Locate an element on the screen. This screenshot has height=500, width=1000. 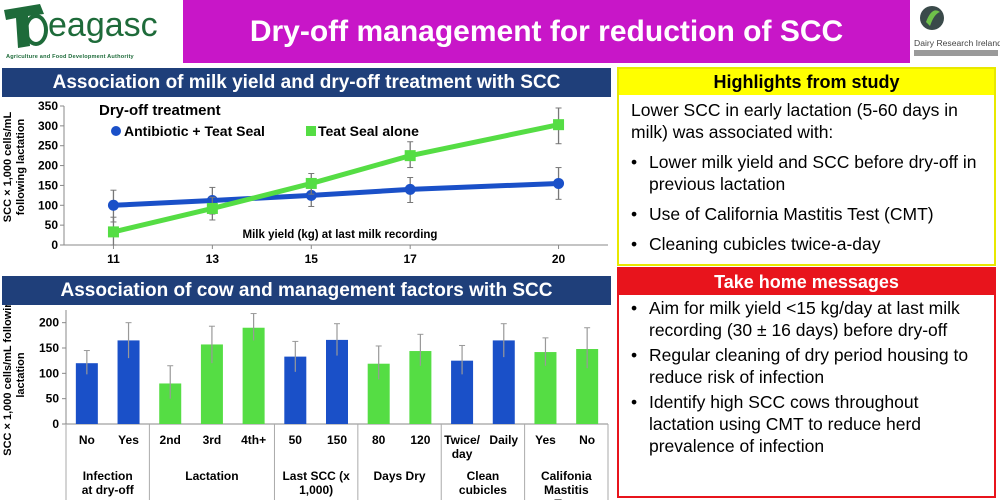
y-tick-label: 300 is located at coordinates (48, 126).